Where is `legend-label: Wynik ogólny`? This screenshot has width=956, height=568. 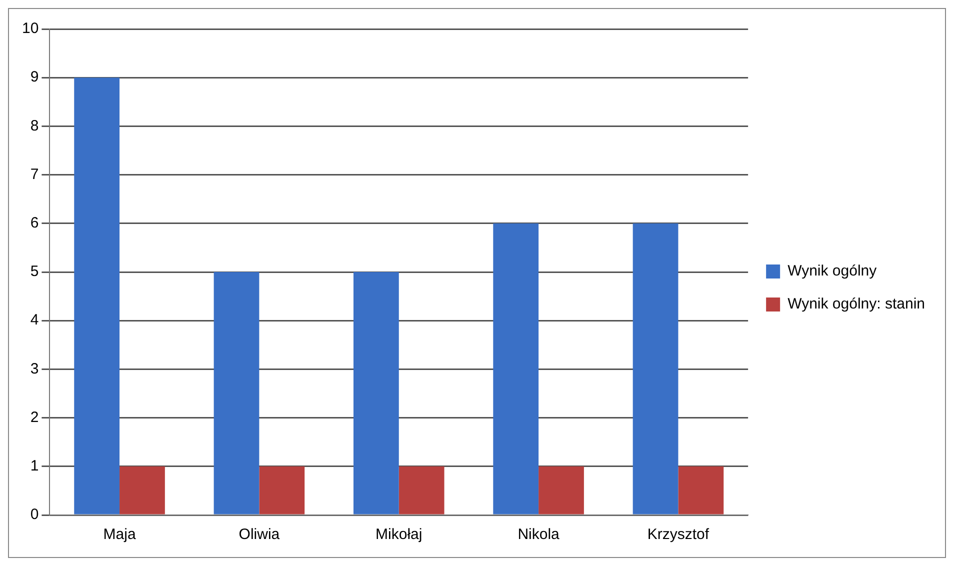 legend-label: Wynik ogólny is located at coordinates (833, 271).